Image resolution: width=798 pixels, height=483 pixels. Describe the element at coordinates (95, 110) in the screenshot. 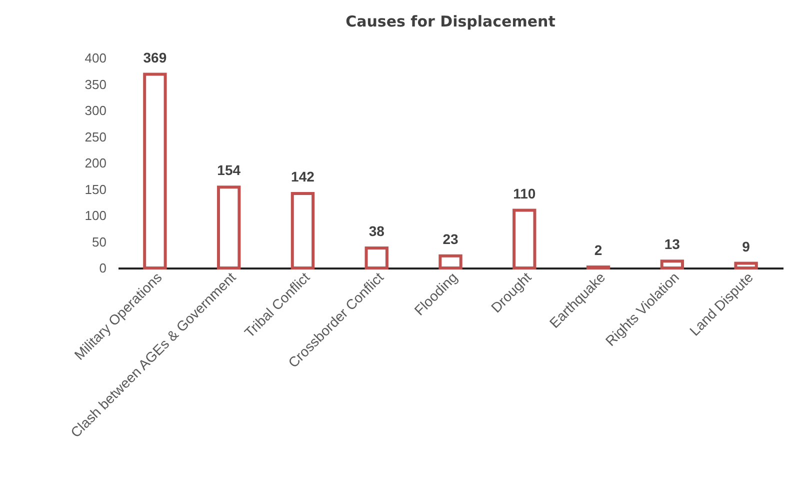

I see `y-tick-label: 300` at that location.